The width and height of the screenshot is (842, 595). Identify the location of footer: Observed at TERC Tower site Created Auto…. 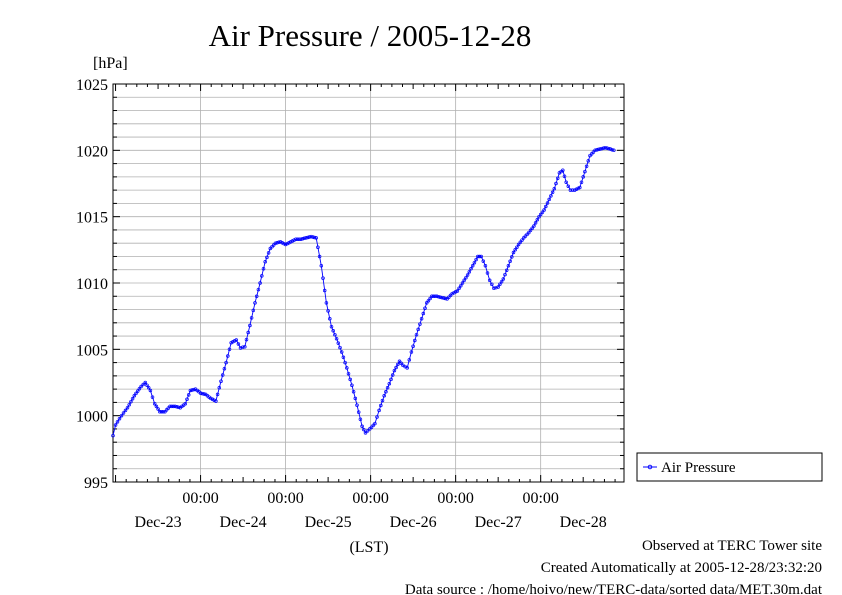
(614, 566).